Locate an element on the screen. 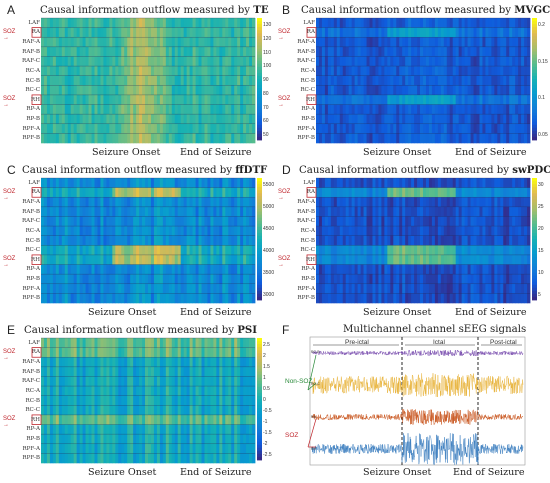 The image size is (550, 483). channel-label-ra: RA is located at coordinates (310, 192).